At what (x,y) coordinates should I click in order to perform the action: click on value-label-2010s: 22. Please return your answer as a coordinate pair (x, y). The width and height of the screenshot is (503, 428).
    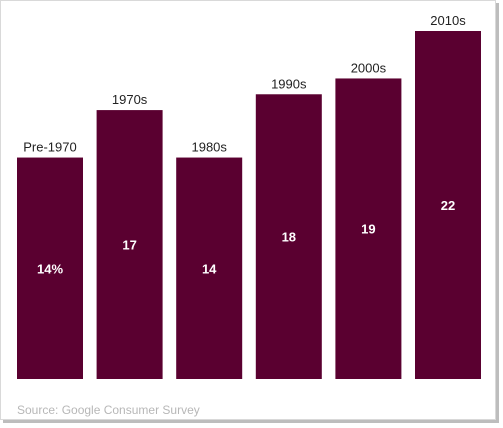
    Looking at the image, I should click on (448, 205).